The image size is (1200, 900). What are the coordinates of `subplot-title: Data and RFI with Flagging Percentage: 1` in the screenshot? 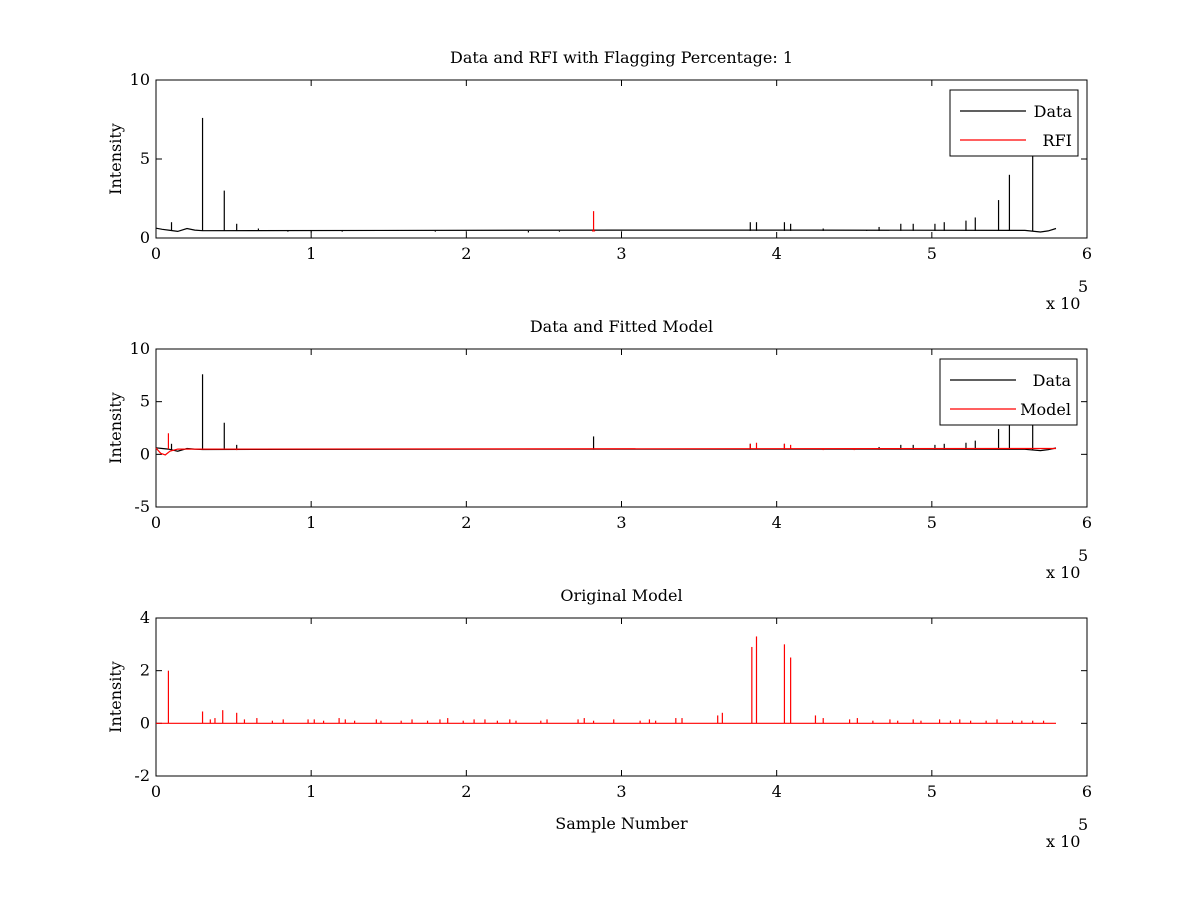 It's located at (621, 57).